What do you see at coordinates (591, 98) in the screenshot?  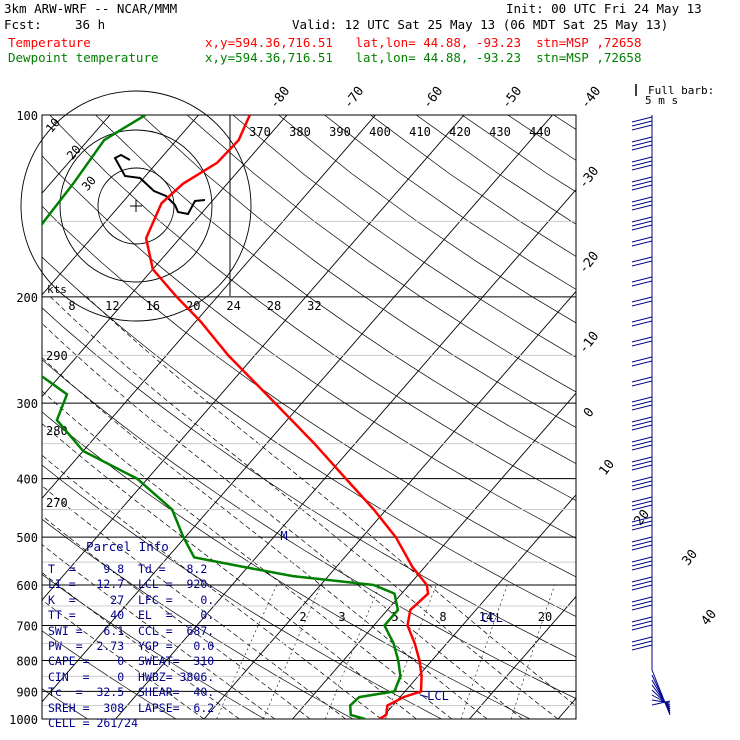 I see `isotherm-label: -40` at bounding box center [591, 98].